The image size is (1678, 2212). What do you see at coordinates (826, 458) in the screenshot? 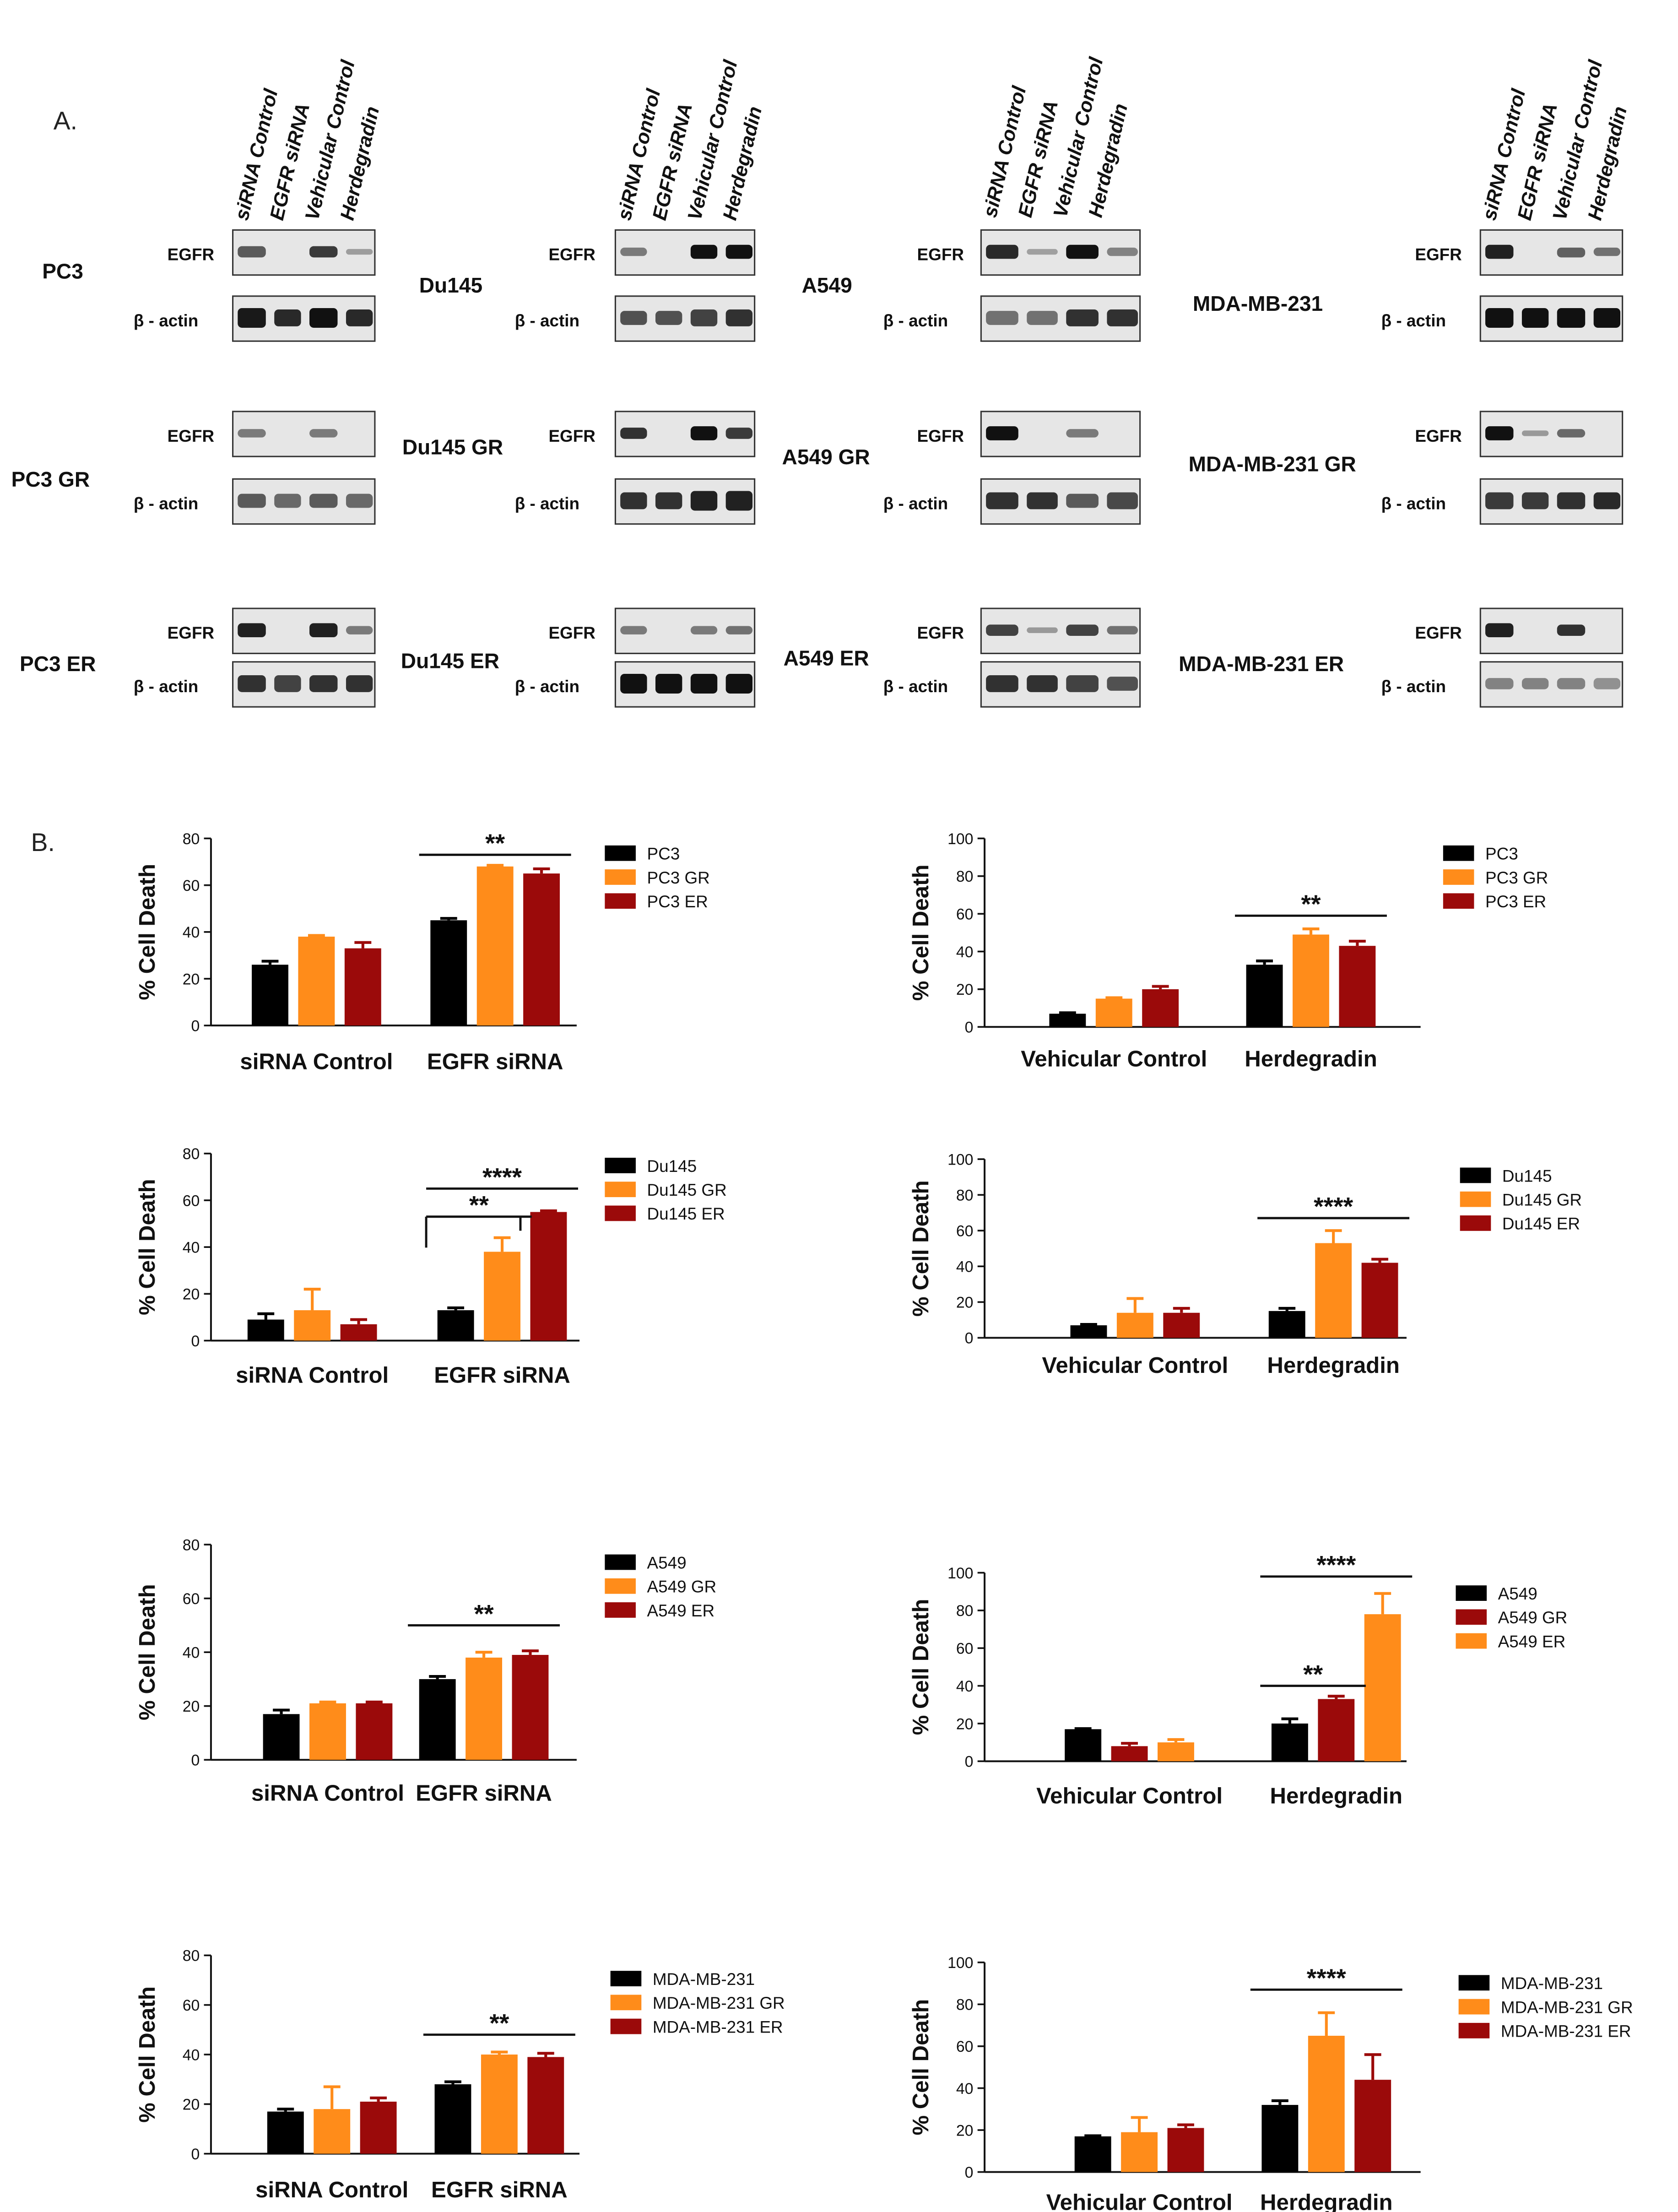
I see `cell-line-label: A549 GR` at bounding box center [826, 458].